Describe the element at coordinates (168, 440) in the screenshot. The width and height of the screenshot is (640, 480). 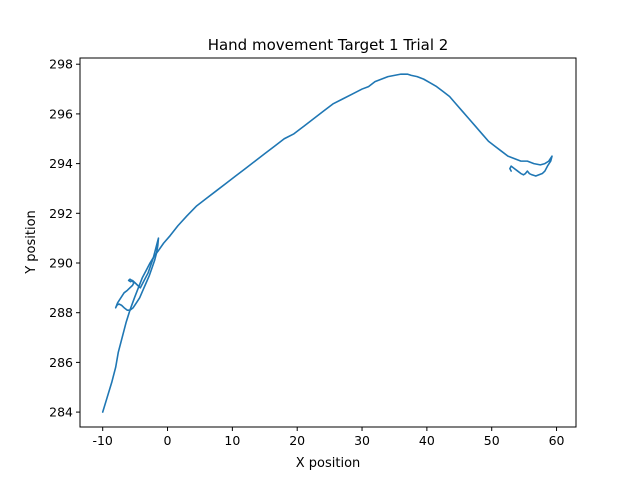
I see `x-tick-label: 0` at that location.